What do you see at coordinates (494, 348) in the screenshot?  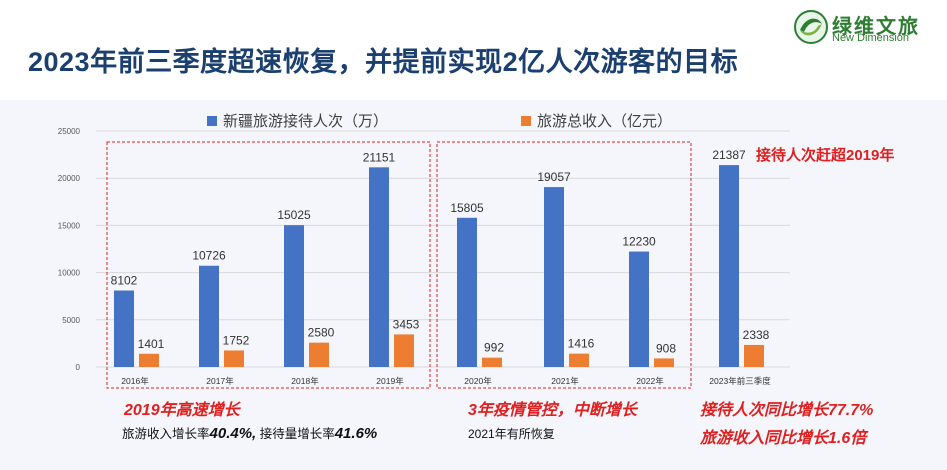 I see `data-label-income: 992` at bounding box center [494, 348].